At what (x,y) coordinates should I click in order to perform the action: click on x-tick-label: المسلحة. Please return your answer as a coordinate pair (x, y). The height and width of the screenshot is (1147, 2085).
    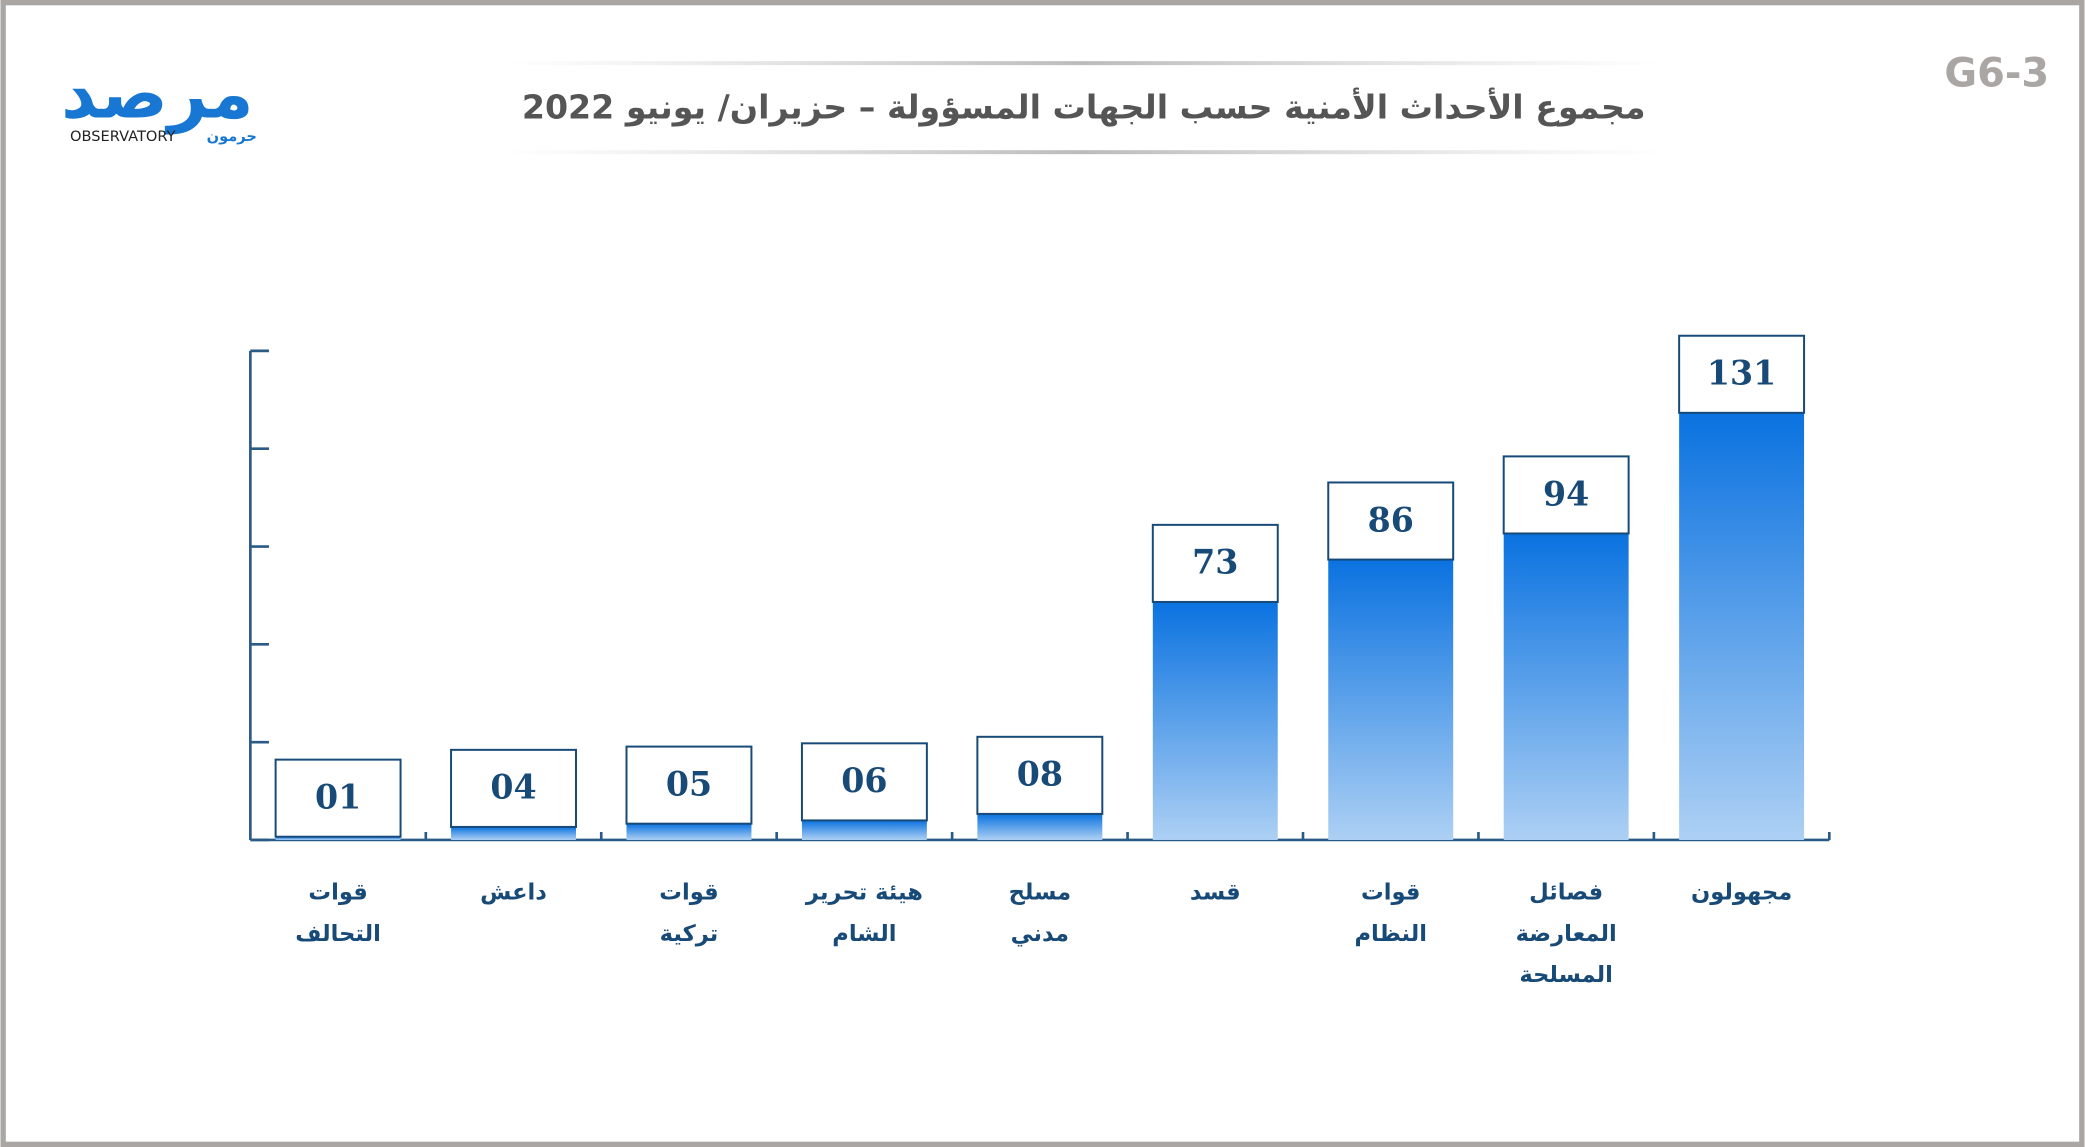
    Looking at the image, I should click on (1566, 975).